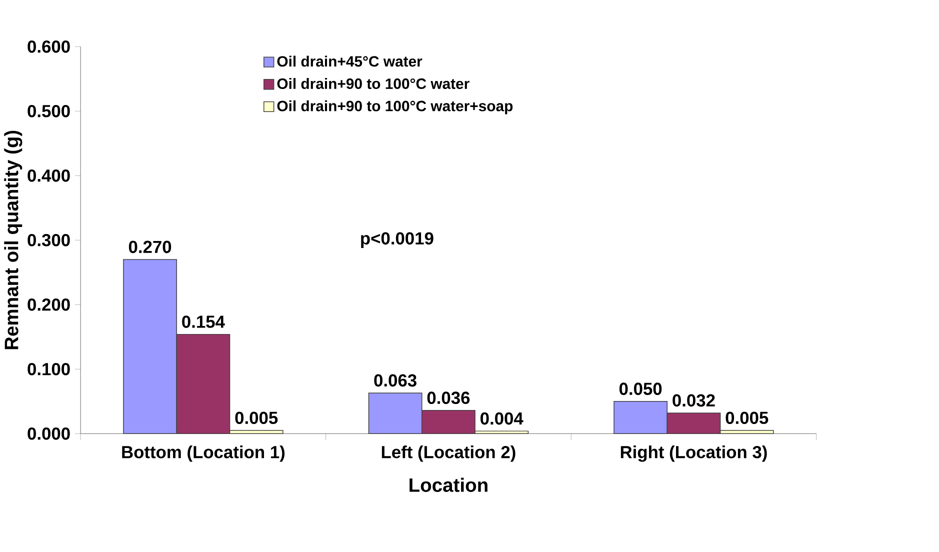 The height and width of the screenshot is (552, 939). Describe the element at coordinates (449, 453) in the screenshot. I see `x-tick-label: Left (Location 2)` at that location.